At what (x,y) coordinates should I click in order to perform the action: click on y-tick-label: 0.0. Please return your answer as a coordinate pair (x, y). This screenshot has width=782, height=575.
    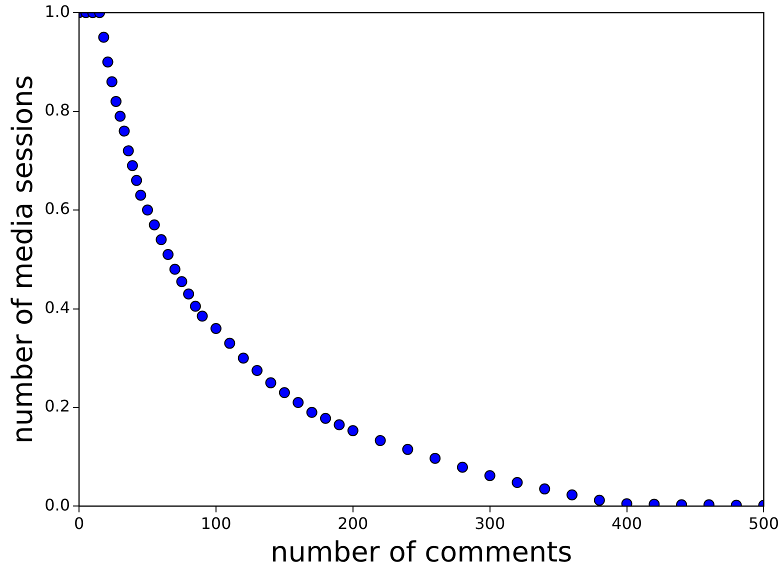
    Looking at the image, I should click on (57, 504).